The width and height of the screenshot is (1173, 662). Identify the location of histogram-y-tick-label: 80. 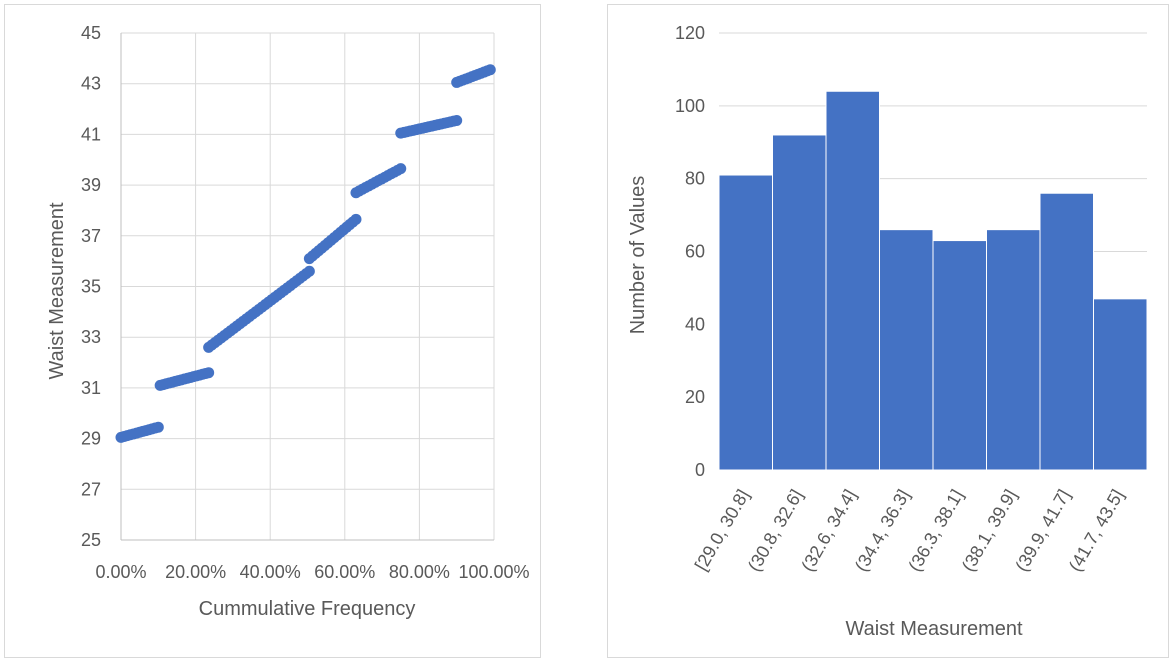
(695, 179).